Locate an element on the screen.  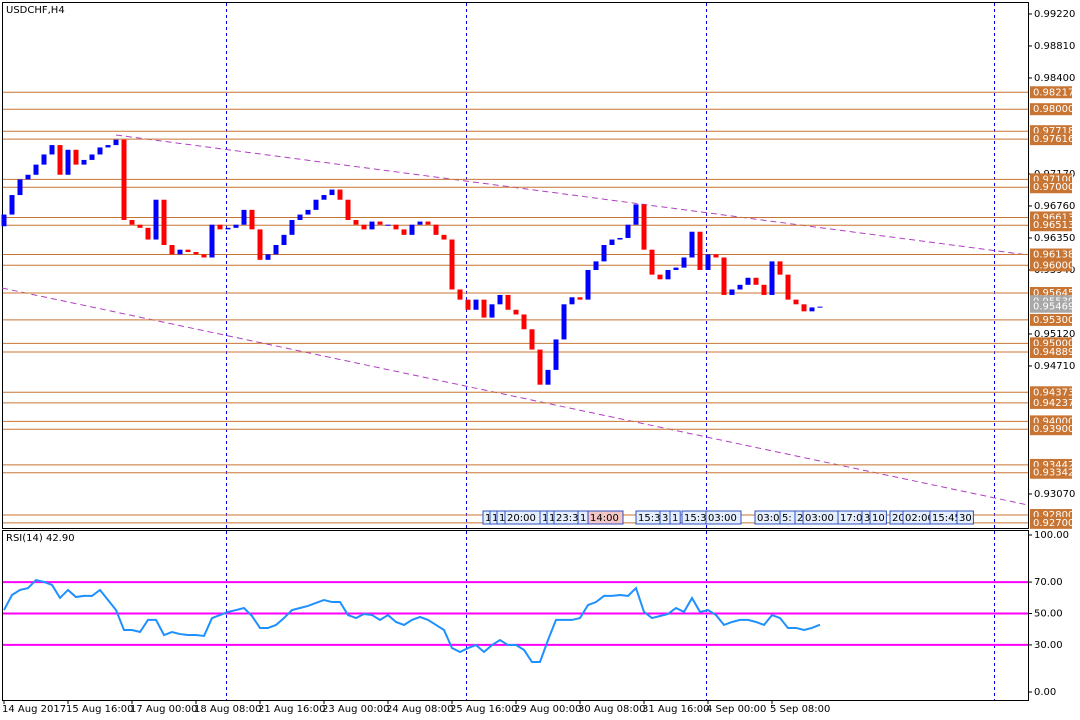
event-label: 15:45 is located at coordinates (946, 518).